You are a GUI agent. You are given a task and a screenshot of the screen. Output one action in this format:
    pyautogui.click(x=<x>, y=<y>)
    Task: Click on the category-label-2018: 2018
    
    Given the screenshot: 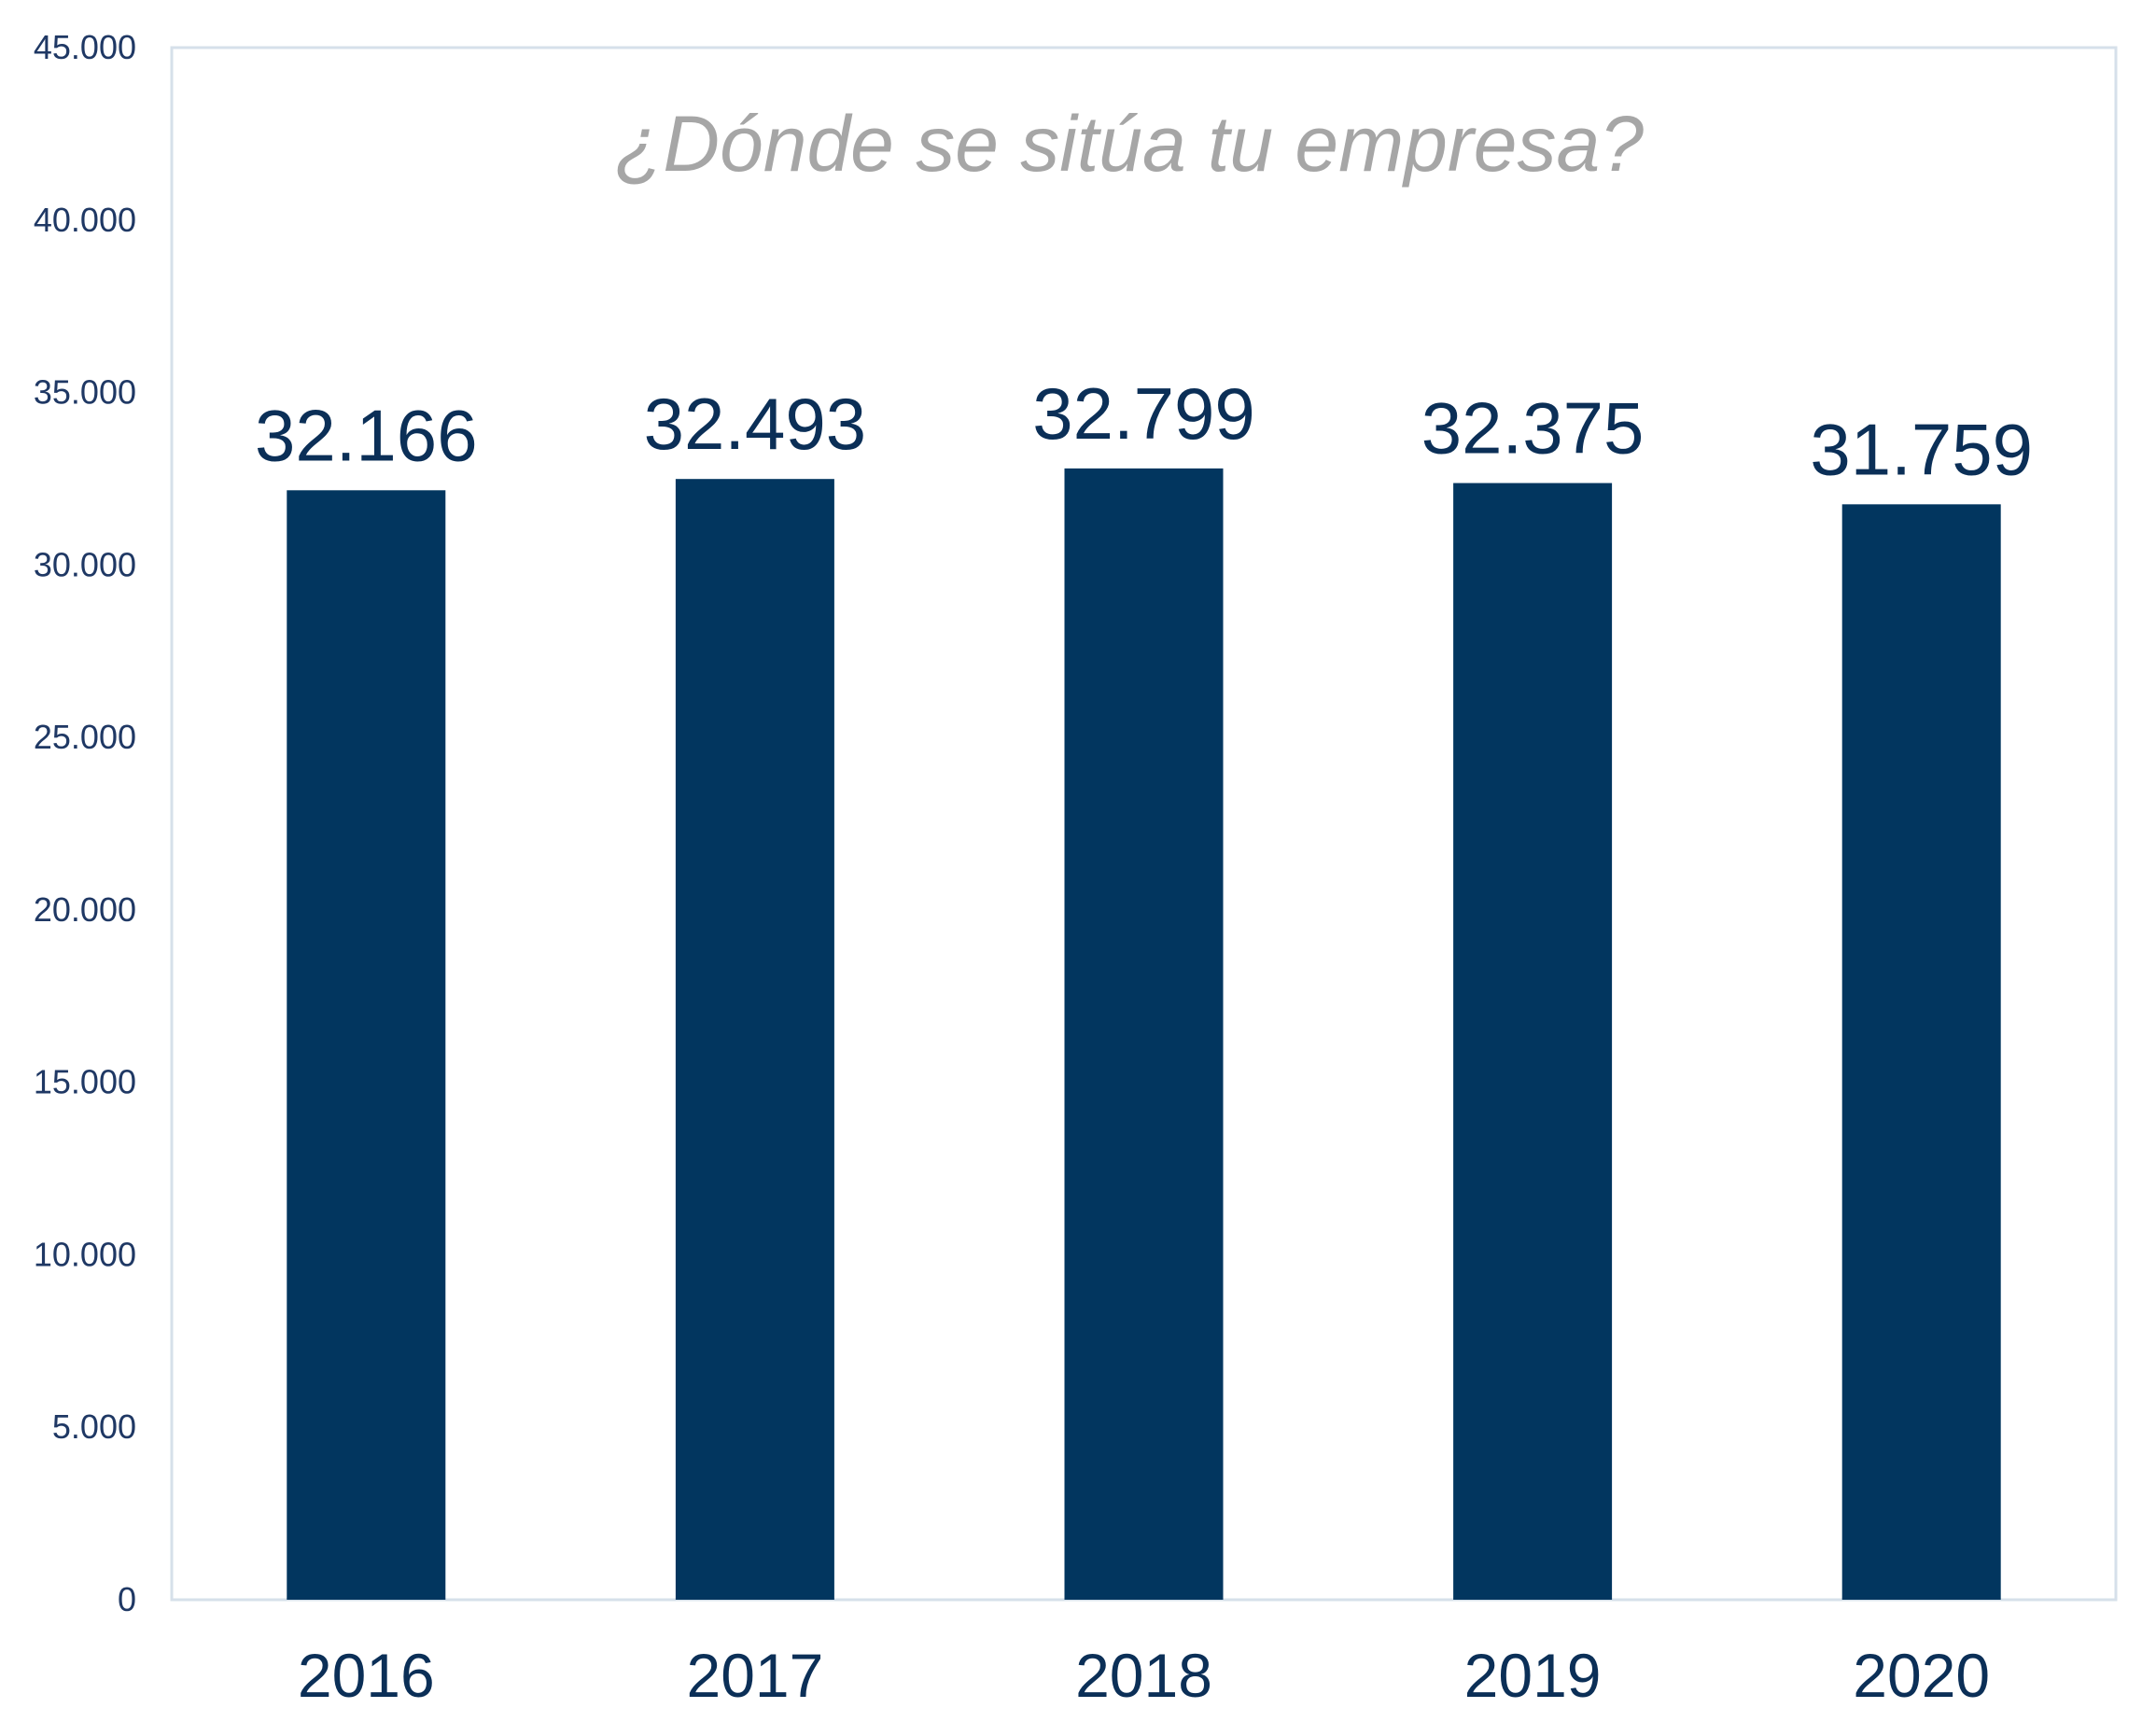 What is the action you would take?
    pyautogui.click(x=1143, y=1675)
    